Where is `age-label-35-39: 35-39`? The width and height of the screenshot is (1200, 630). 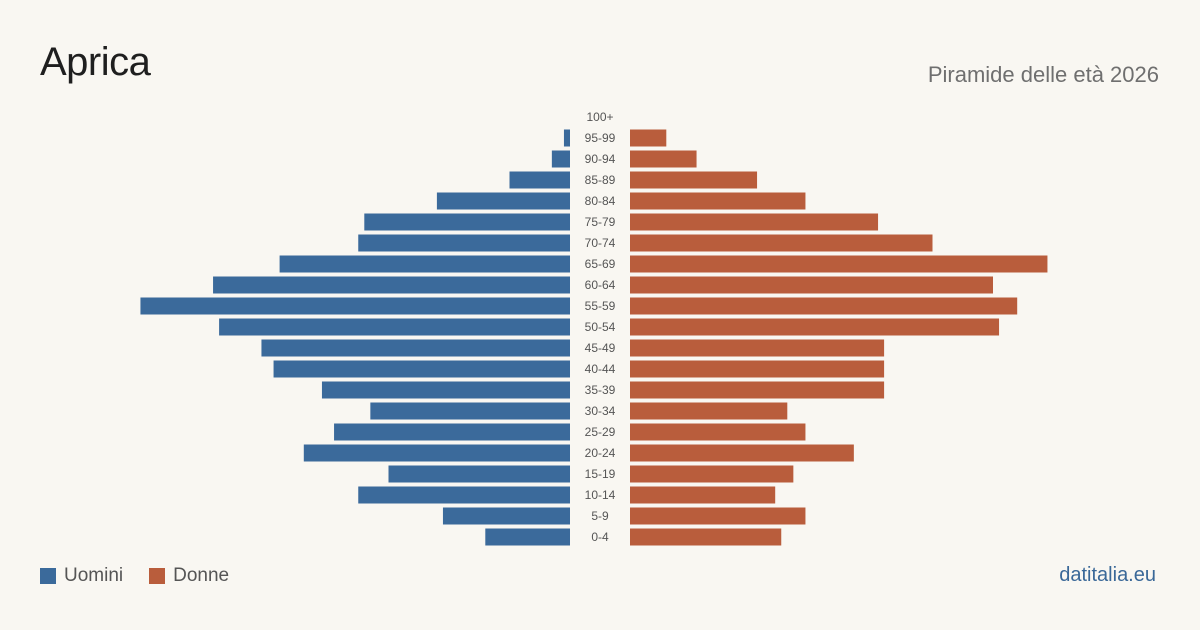
age-label-35-39: 35-39 is located at coordinates (600, 390).